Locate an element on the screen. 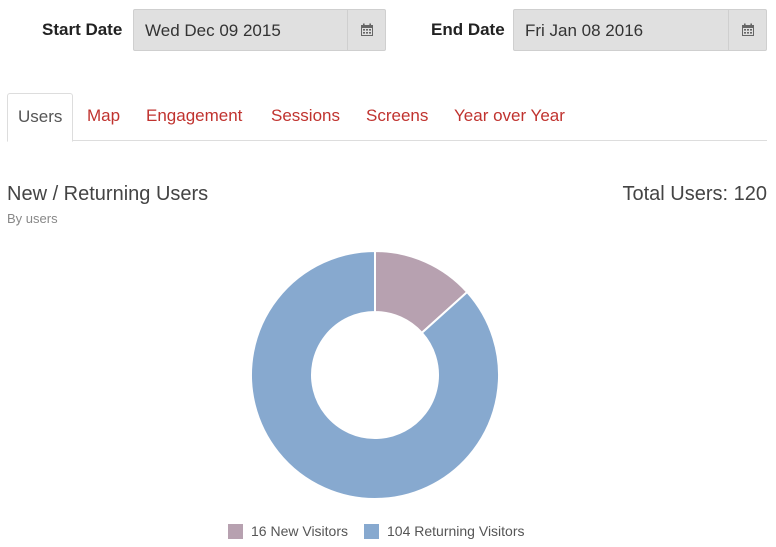  chart-subtitle: By users is located at coordinates (32, 218).